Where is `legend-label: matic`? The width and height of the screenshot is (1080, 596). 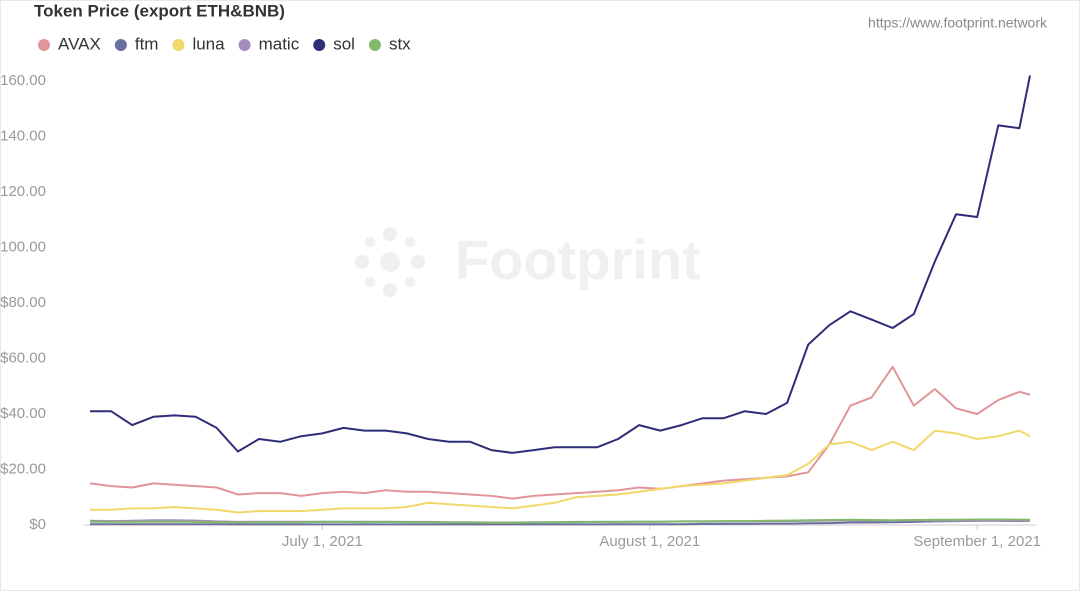 legend-label: matic is located at coordinates (279, 43).